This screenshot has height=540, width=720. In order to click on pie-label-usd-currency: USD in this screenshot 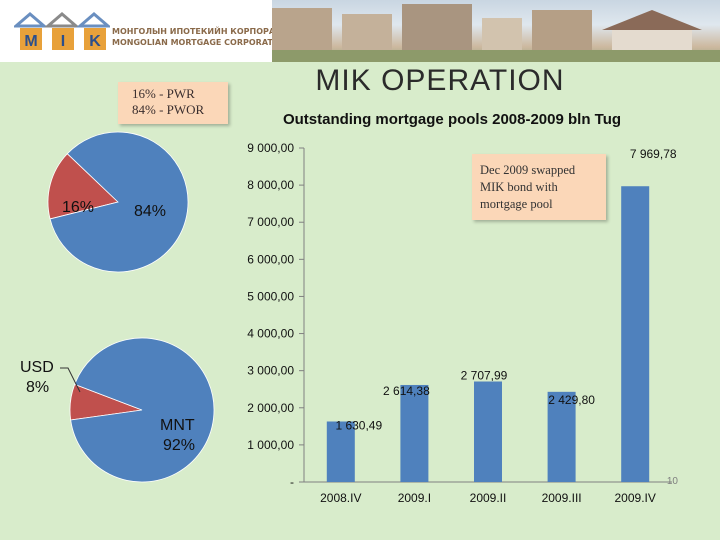, I will do `click(37, 367)`.